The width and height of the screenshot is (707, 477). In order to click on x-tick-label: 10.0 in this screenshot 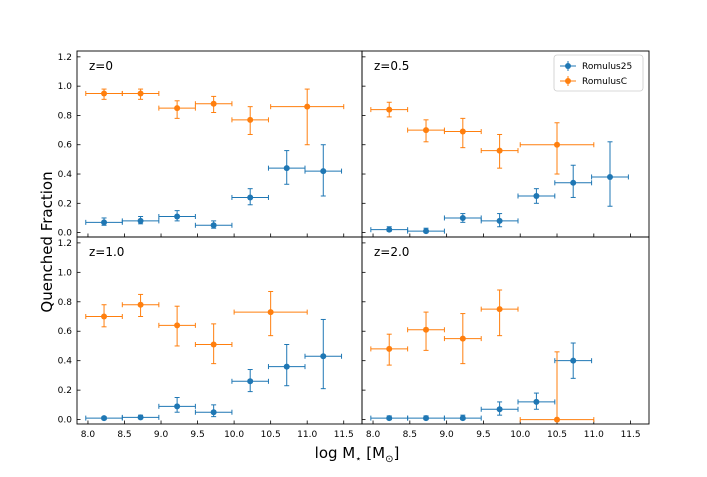, I will do `click(520, 435)`.